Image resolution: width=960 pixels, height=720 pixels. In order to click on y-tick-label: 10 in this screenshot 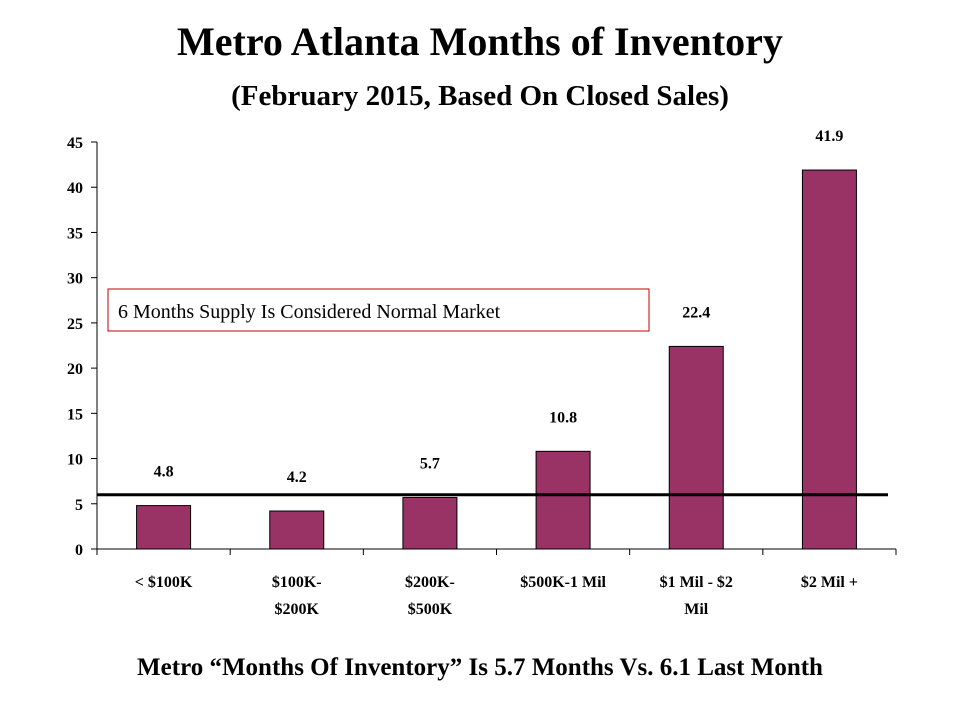, I will do `click(75, 460)`.